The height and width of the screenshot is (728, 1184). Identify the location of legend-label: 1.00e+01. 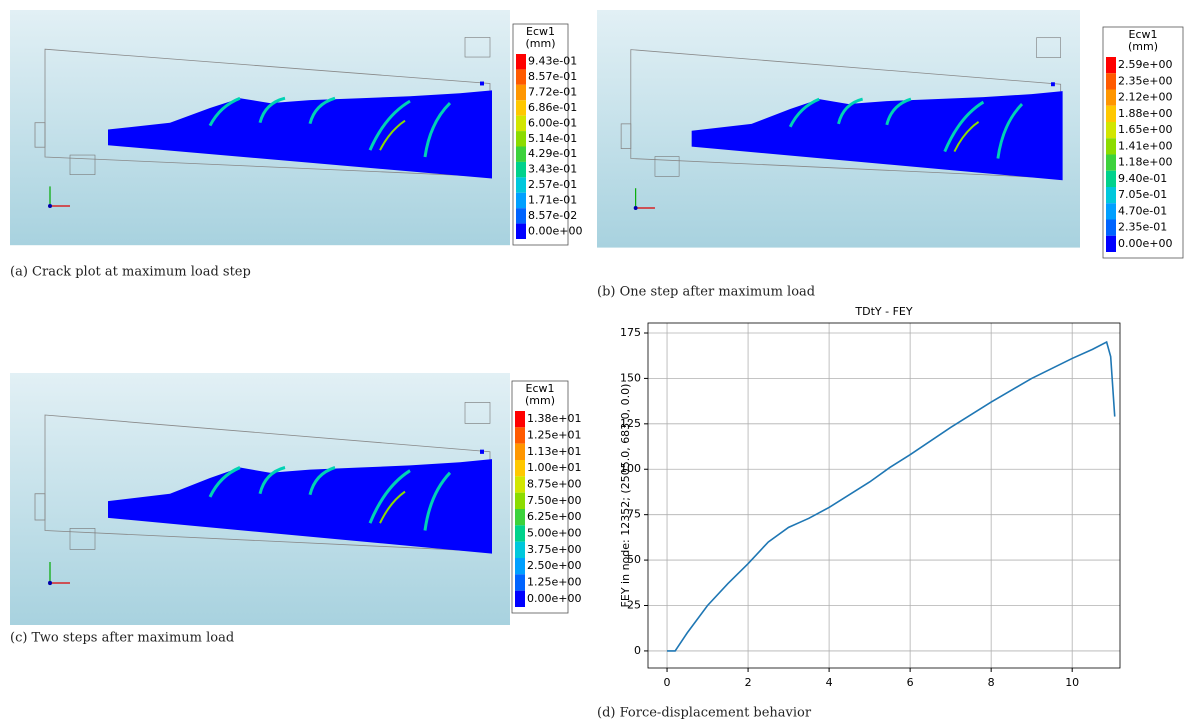
(554, 467).